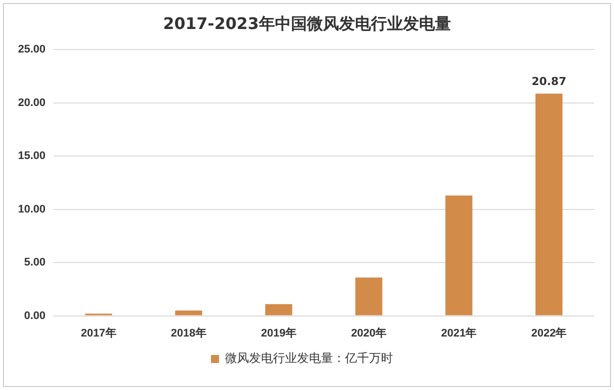 This screenshot has width=614, height=390. I want to click on x-tick-label: 2017年, so click(98, 333).